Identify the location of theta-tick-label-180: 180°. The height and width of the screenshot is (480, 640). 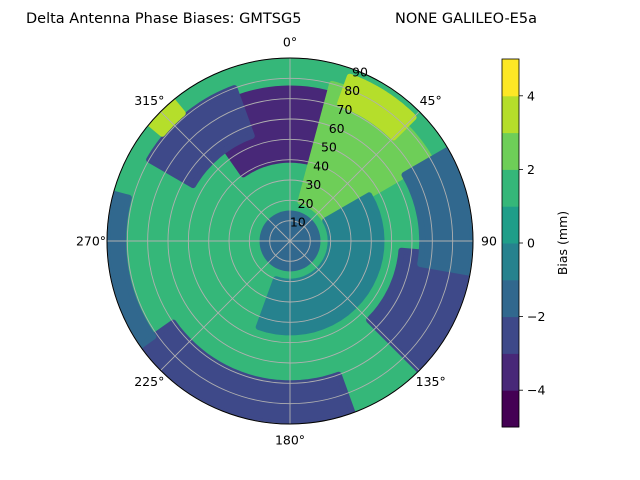
(290, 440).